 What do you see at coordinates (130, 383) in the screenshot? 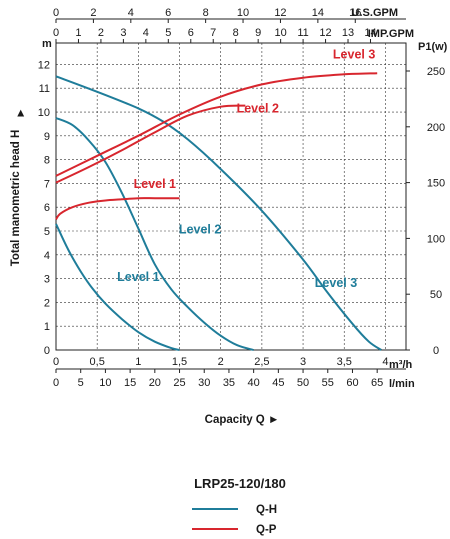
I see `lmin-tick-label: 15` at bounding box center [130, 383].